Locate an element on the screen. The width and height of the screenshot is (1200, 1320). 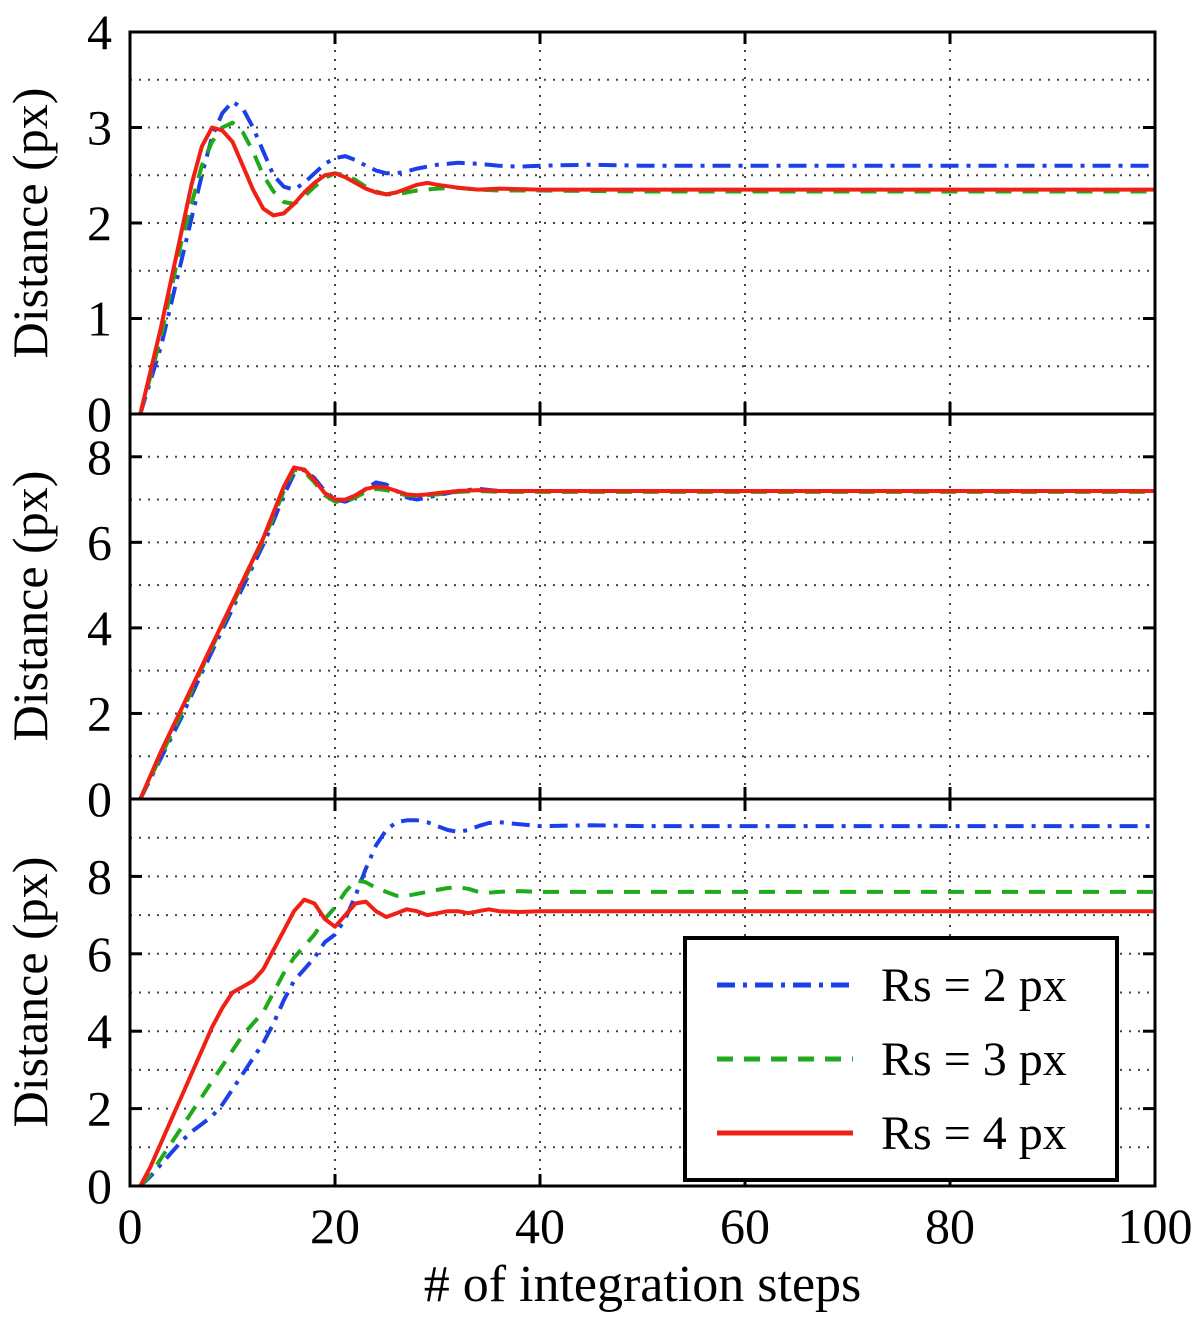
y-axis-label-middle: Distance (px) is located at coordinates (30, 606).